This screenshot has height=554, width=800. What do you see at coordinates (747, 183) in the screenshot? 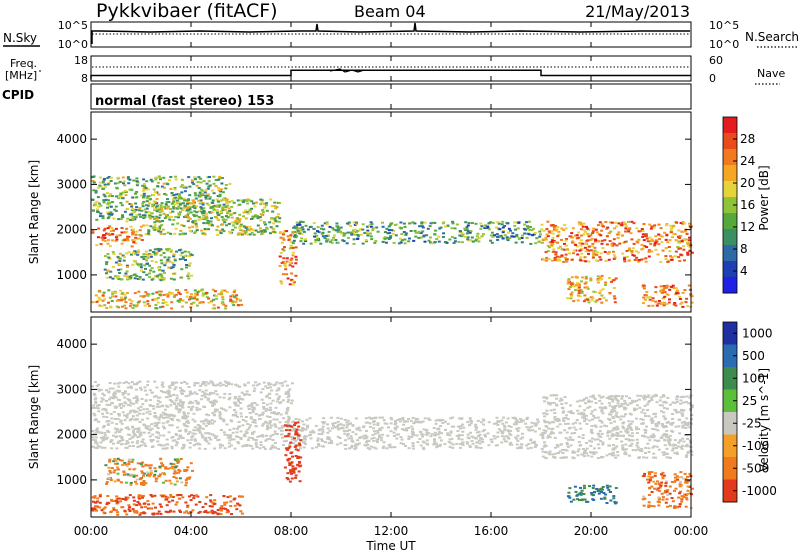
I see `colorbar-tick-label: 20` at bounding box center [747, 183].